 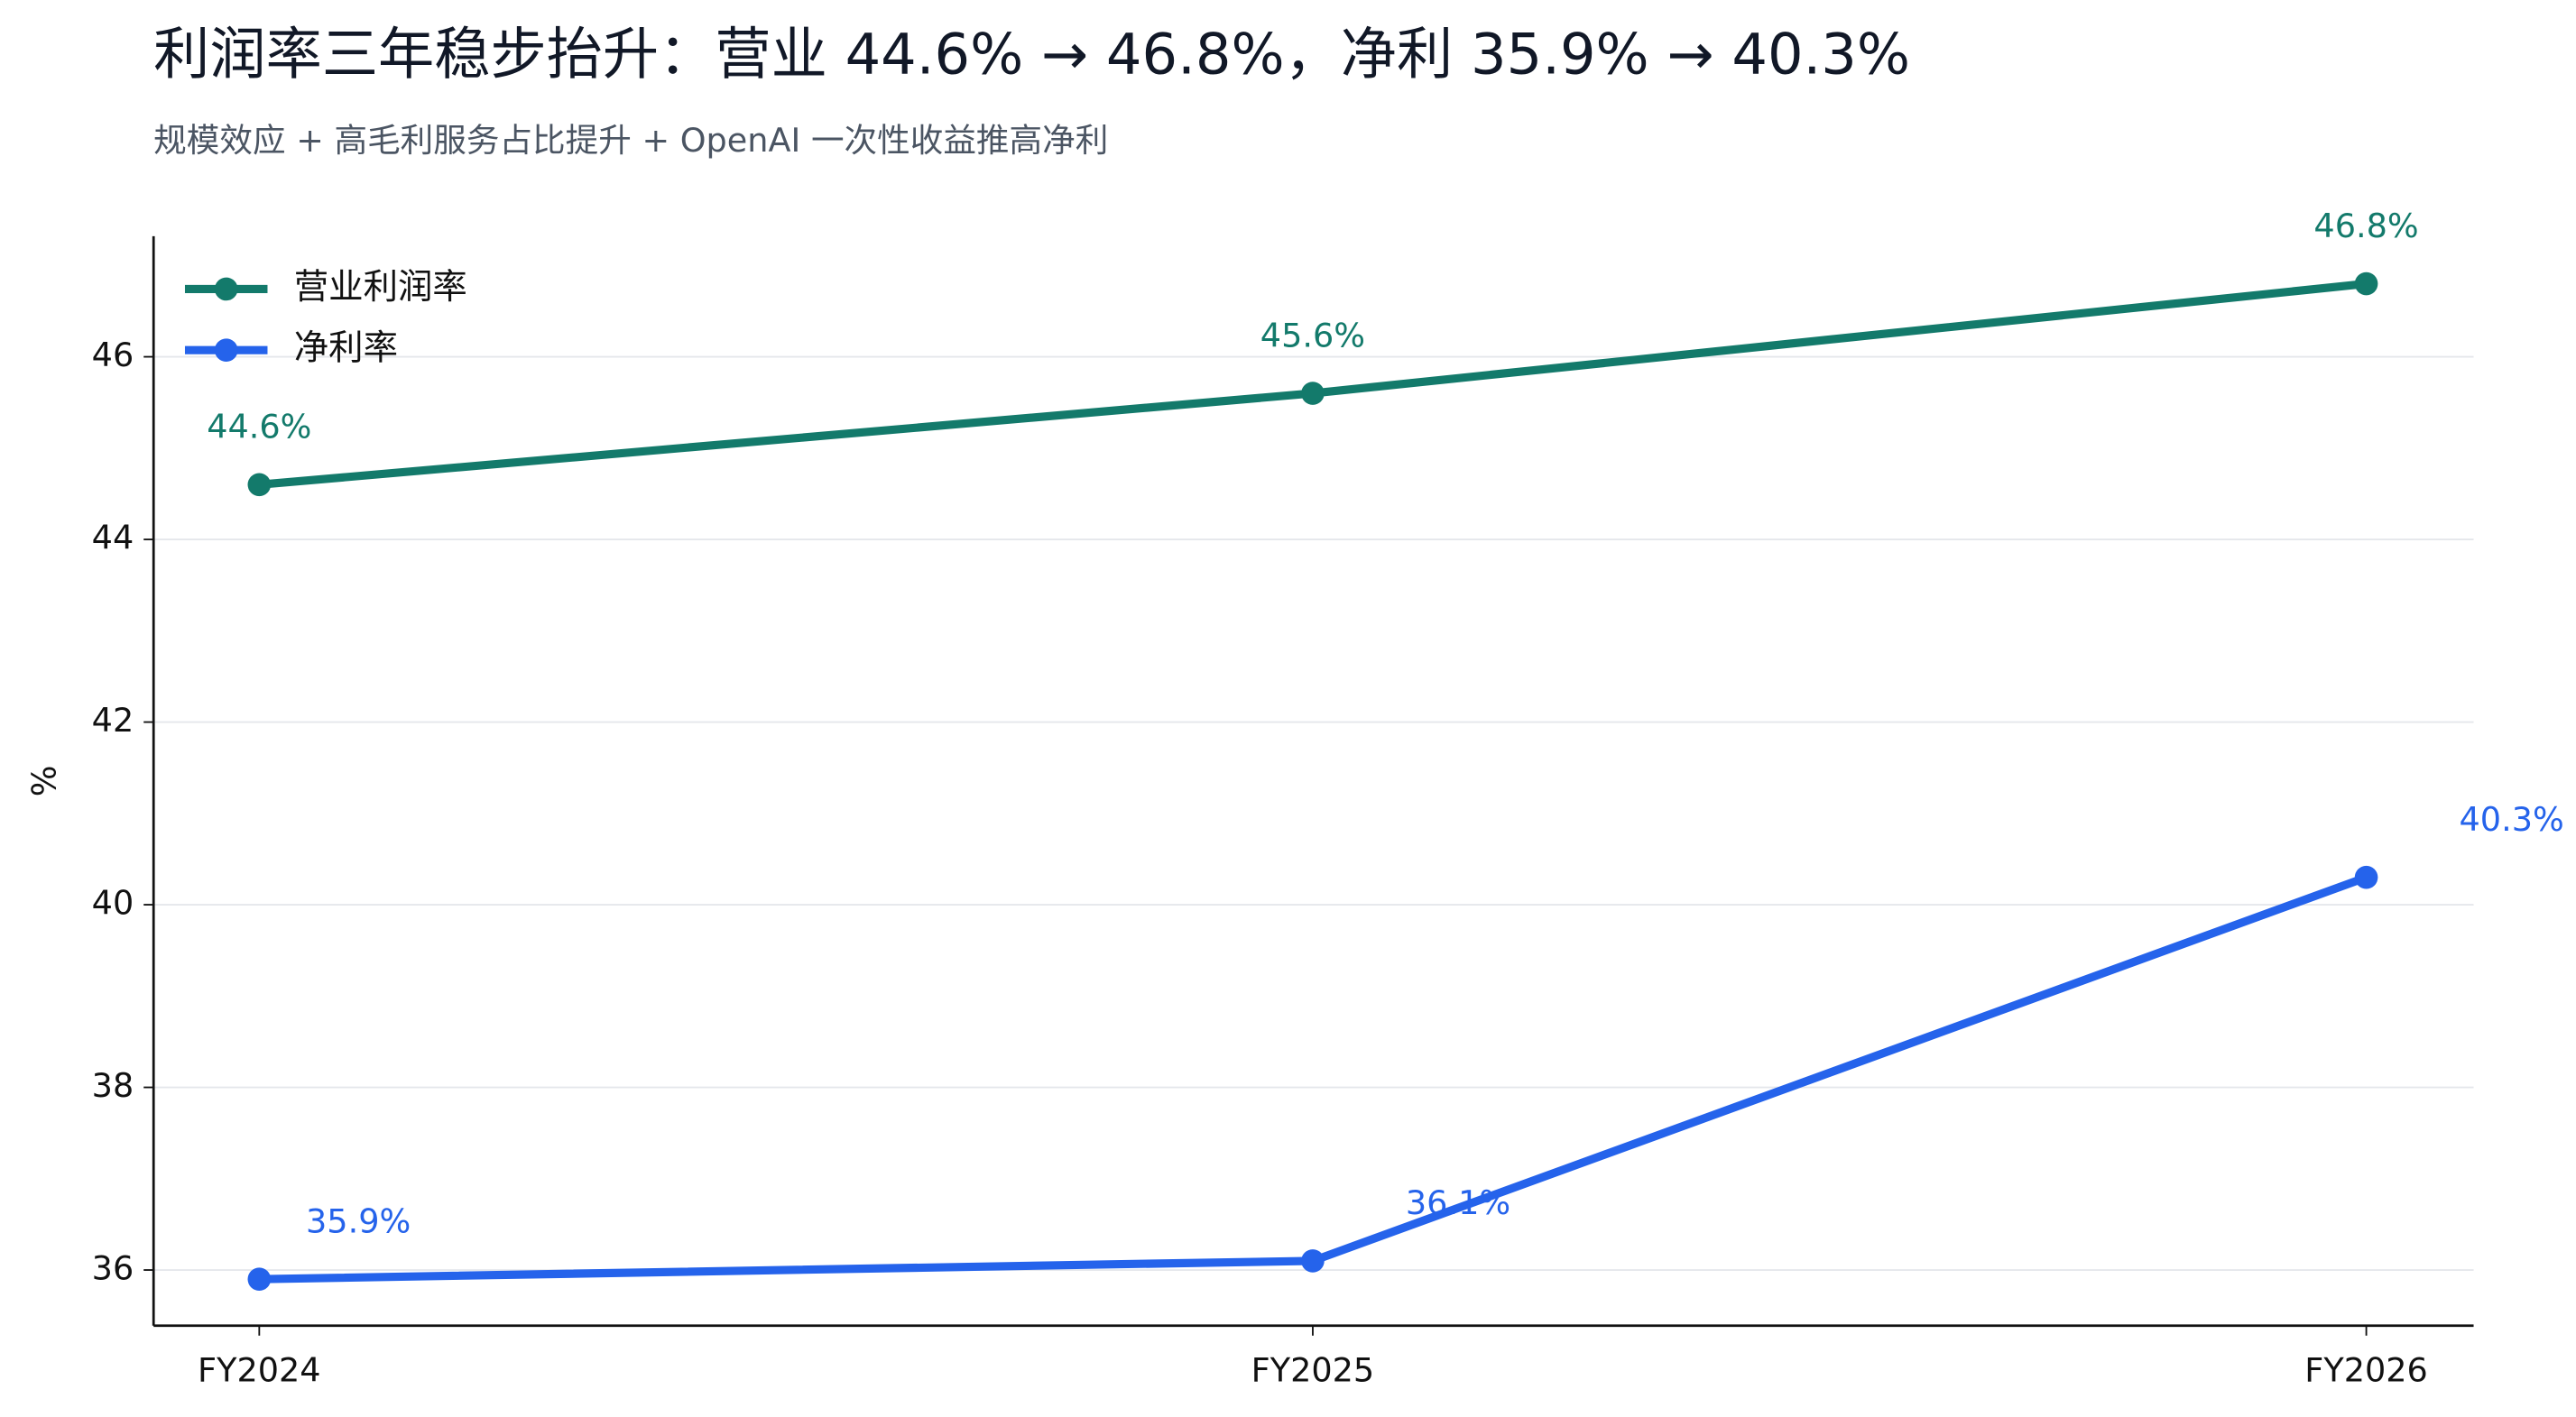 What do you see at coordinates (44, 780) in the screenshot?
I see `y-axis-label: %` at bounding box center [44, 780].